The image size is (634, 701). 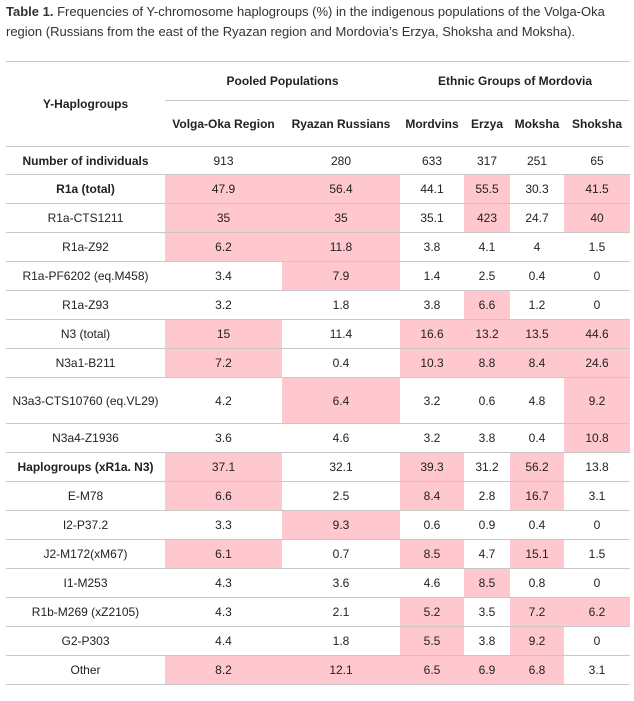 I want to click on table-cell: 56.2, so click(x=537, y=467).